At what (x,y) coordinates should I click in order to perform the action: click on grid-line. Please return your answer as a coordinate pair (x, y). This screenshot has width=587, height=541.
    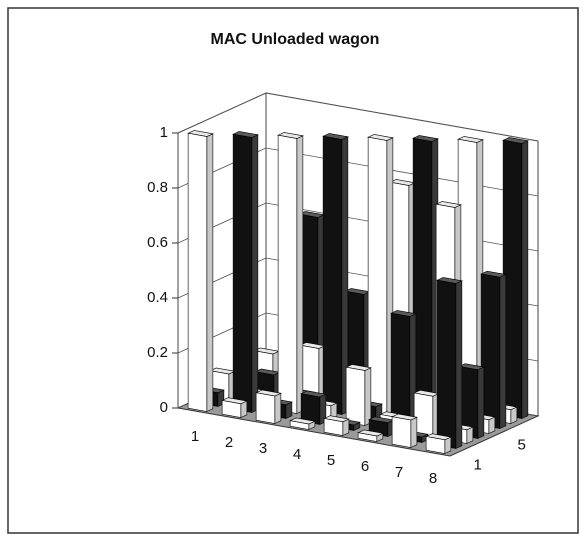
    Looking at the image, I should click on (358, 117).